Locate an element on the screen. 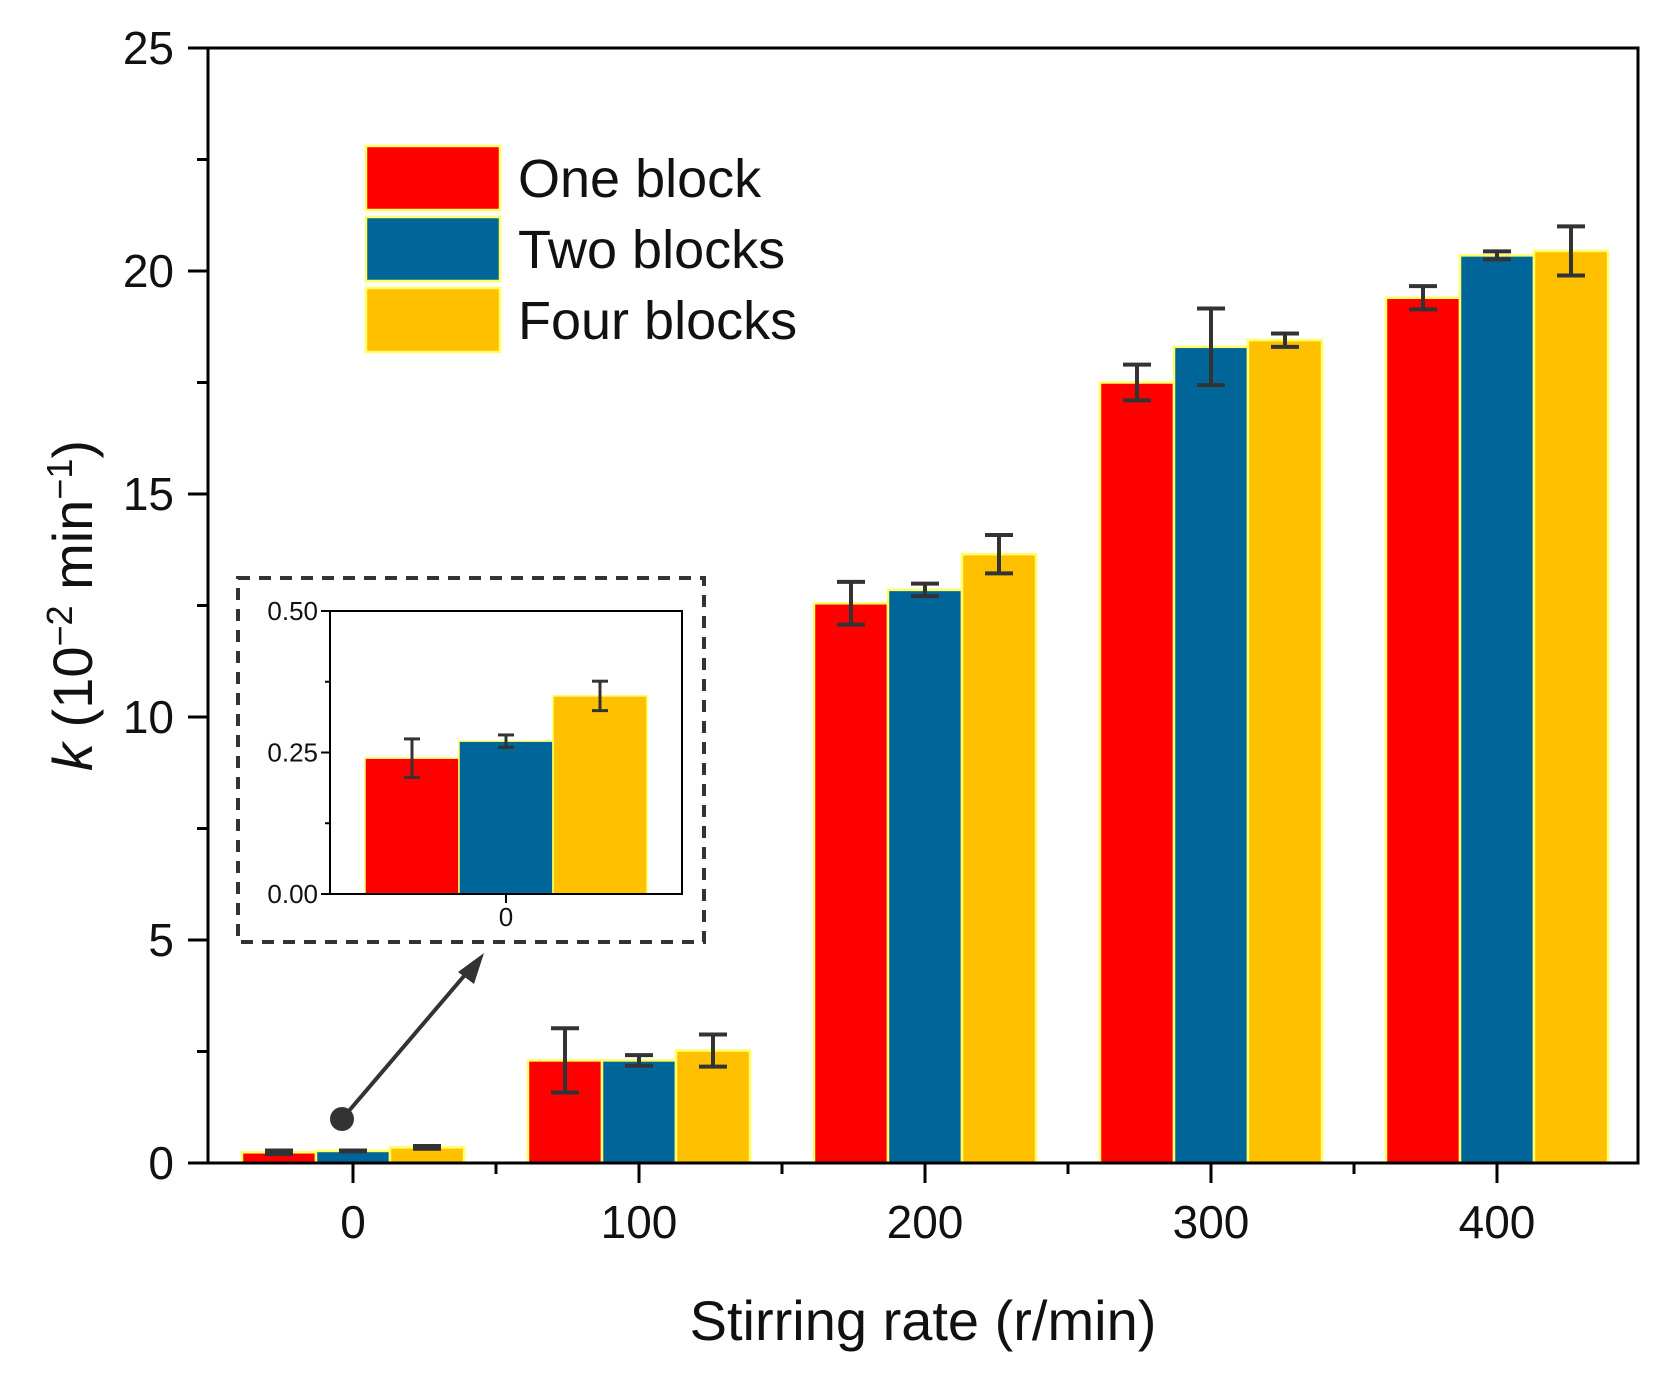 This screenshot has width=1665, height=1373. zoom-arrow-line is located at coordinates (406, 1044).